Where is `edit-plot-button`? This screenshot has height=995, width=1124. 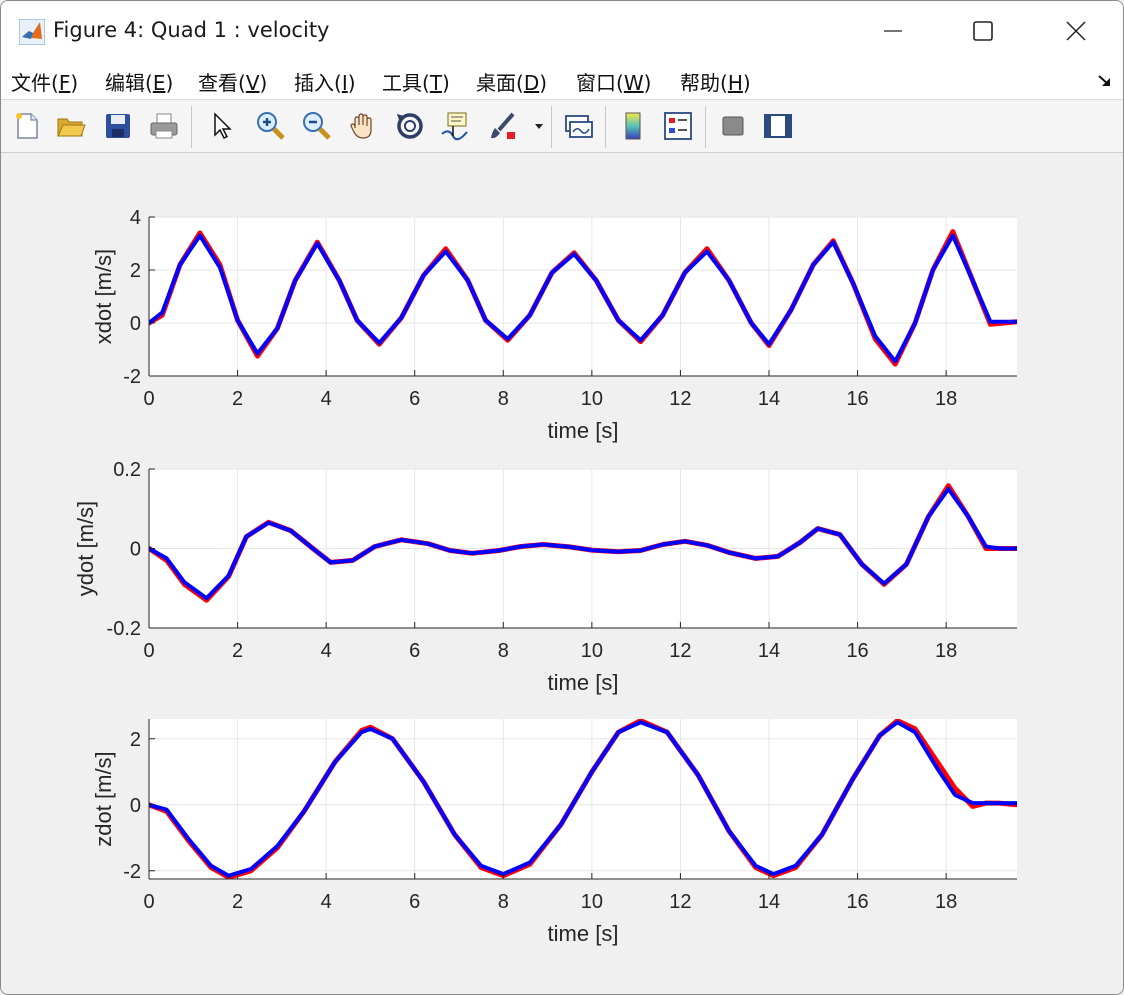 edit-plot-button is located at coordinates (221, 126).